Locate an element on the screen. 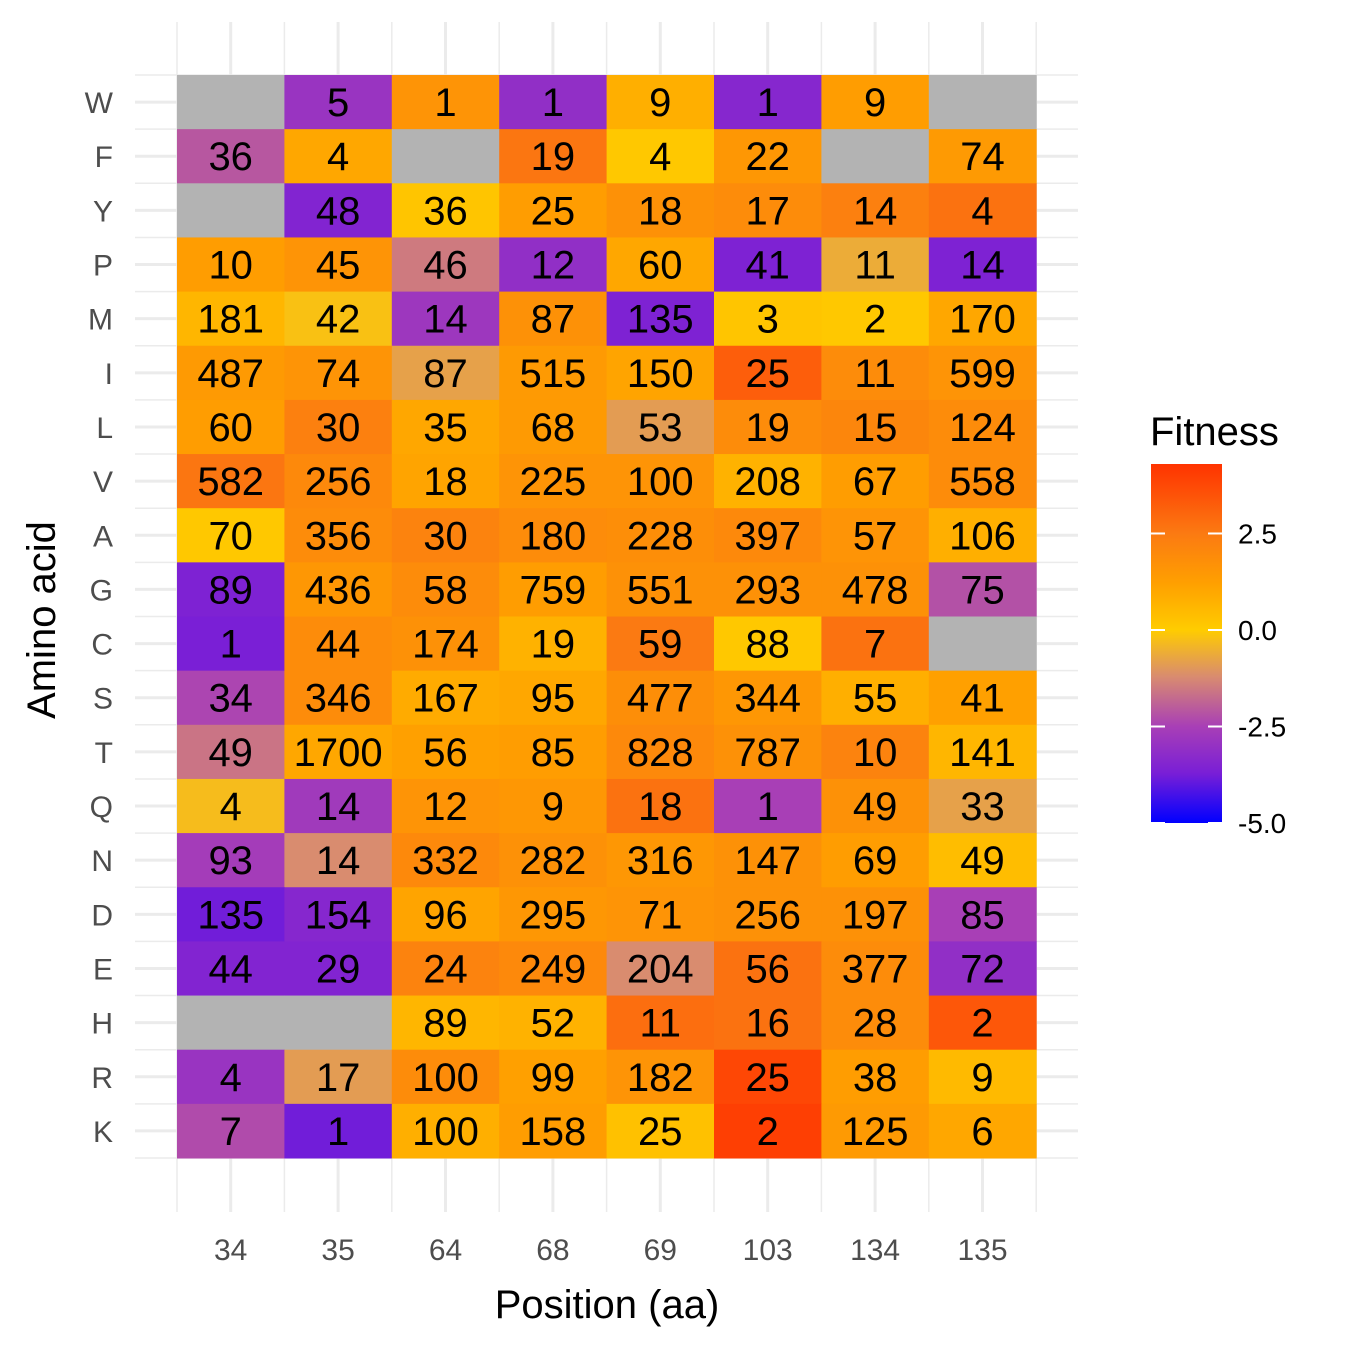 The height and width of the screenshot is (1350, 1350). cell-count-label: 53 is located at coordinates (660, 428).